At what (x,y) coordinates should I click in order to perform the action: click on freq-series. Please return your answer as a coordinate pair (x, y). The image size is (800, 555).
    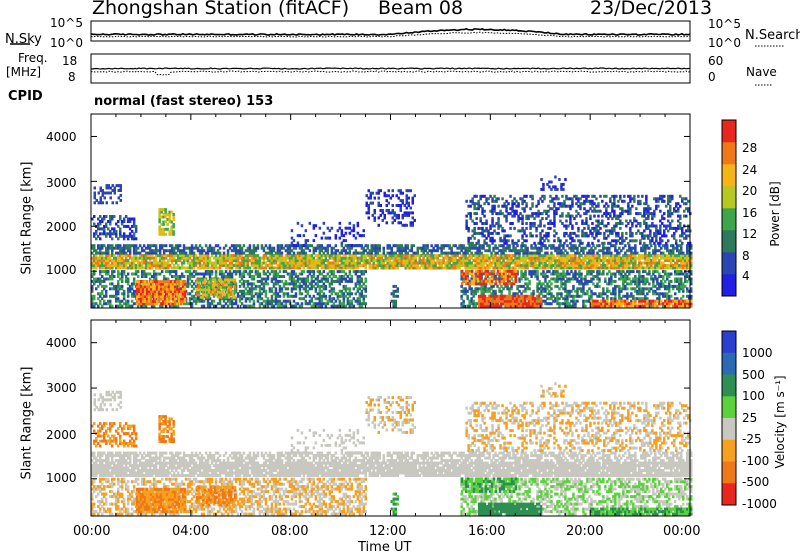
    Looking at the image, I should click on (390, 68).